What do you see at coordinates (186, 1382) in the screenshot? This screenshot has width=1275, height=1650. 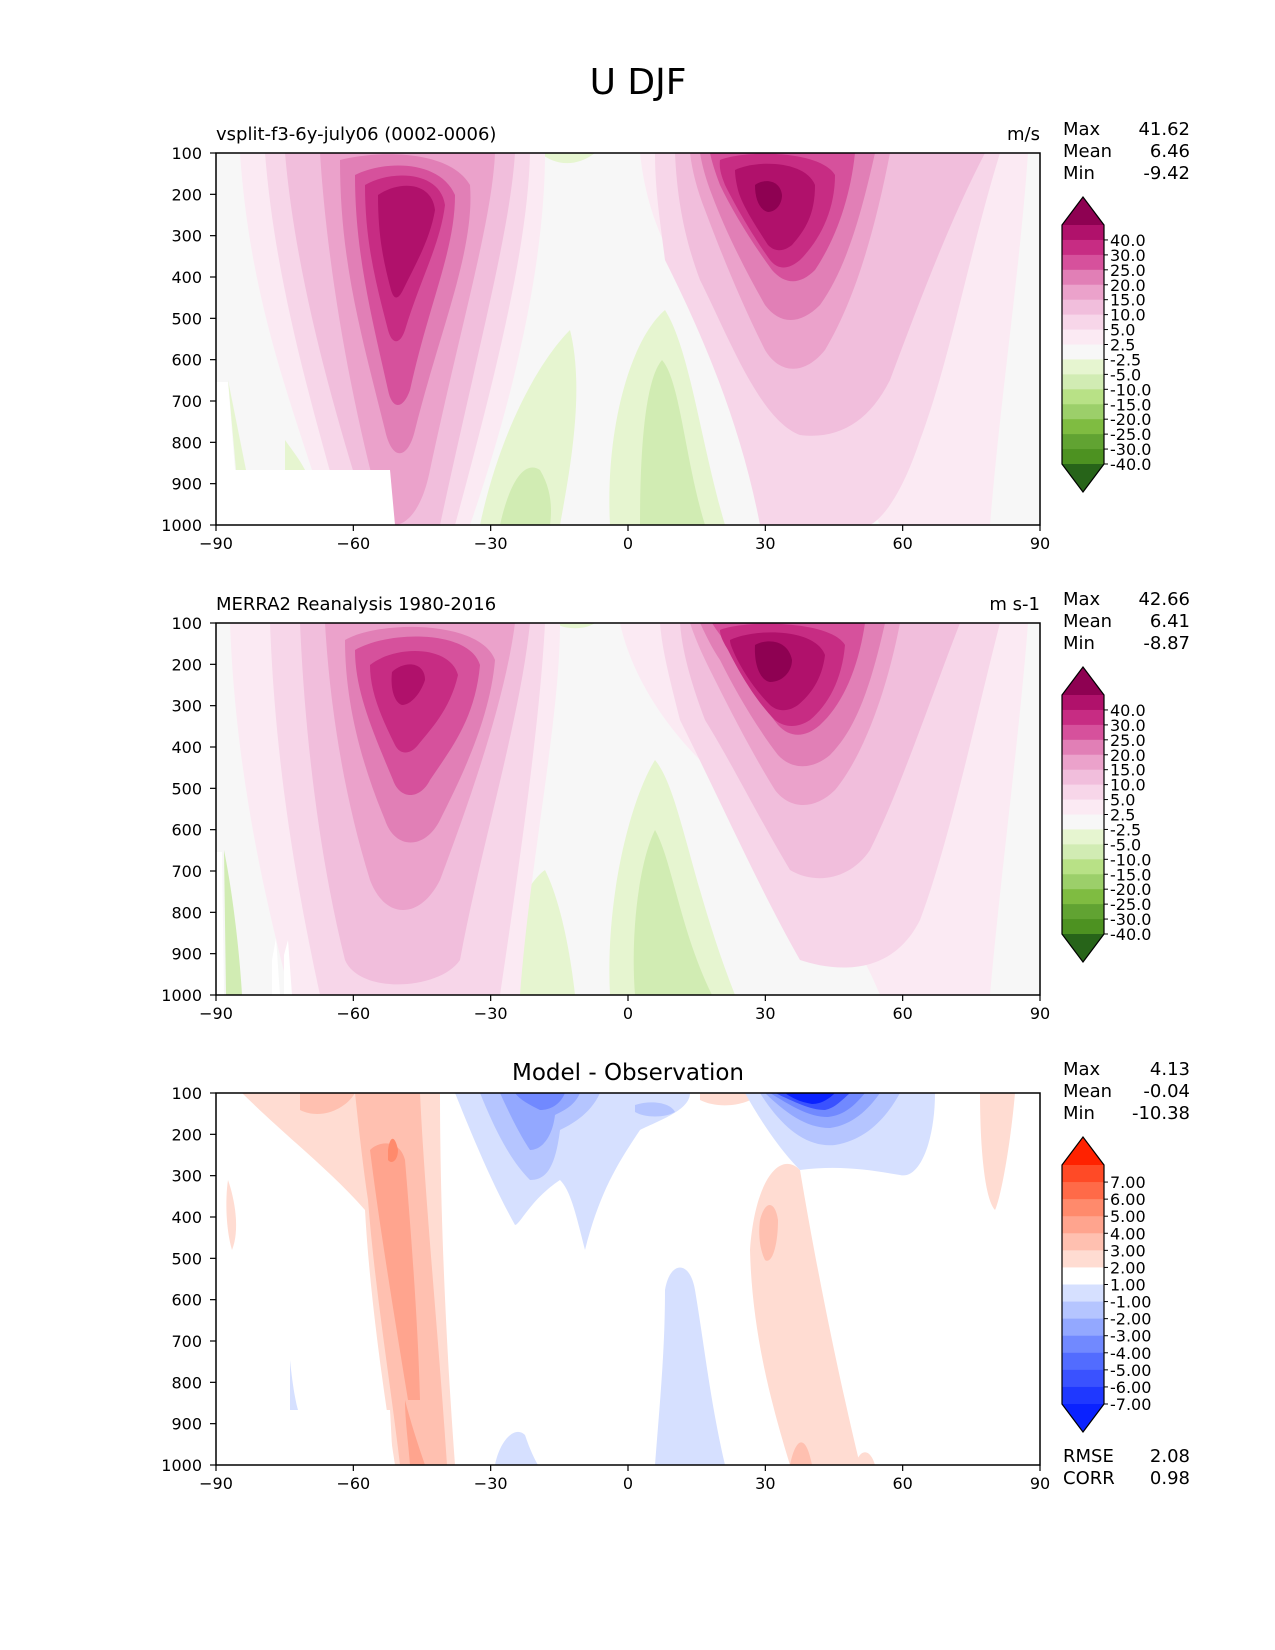 I see `y-tick-label: 800` at bounding box center [186, 1382].